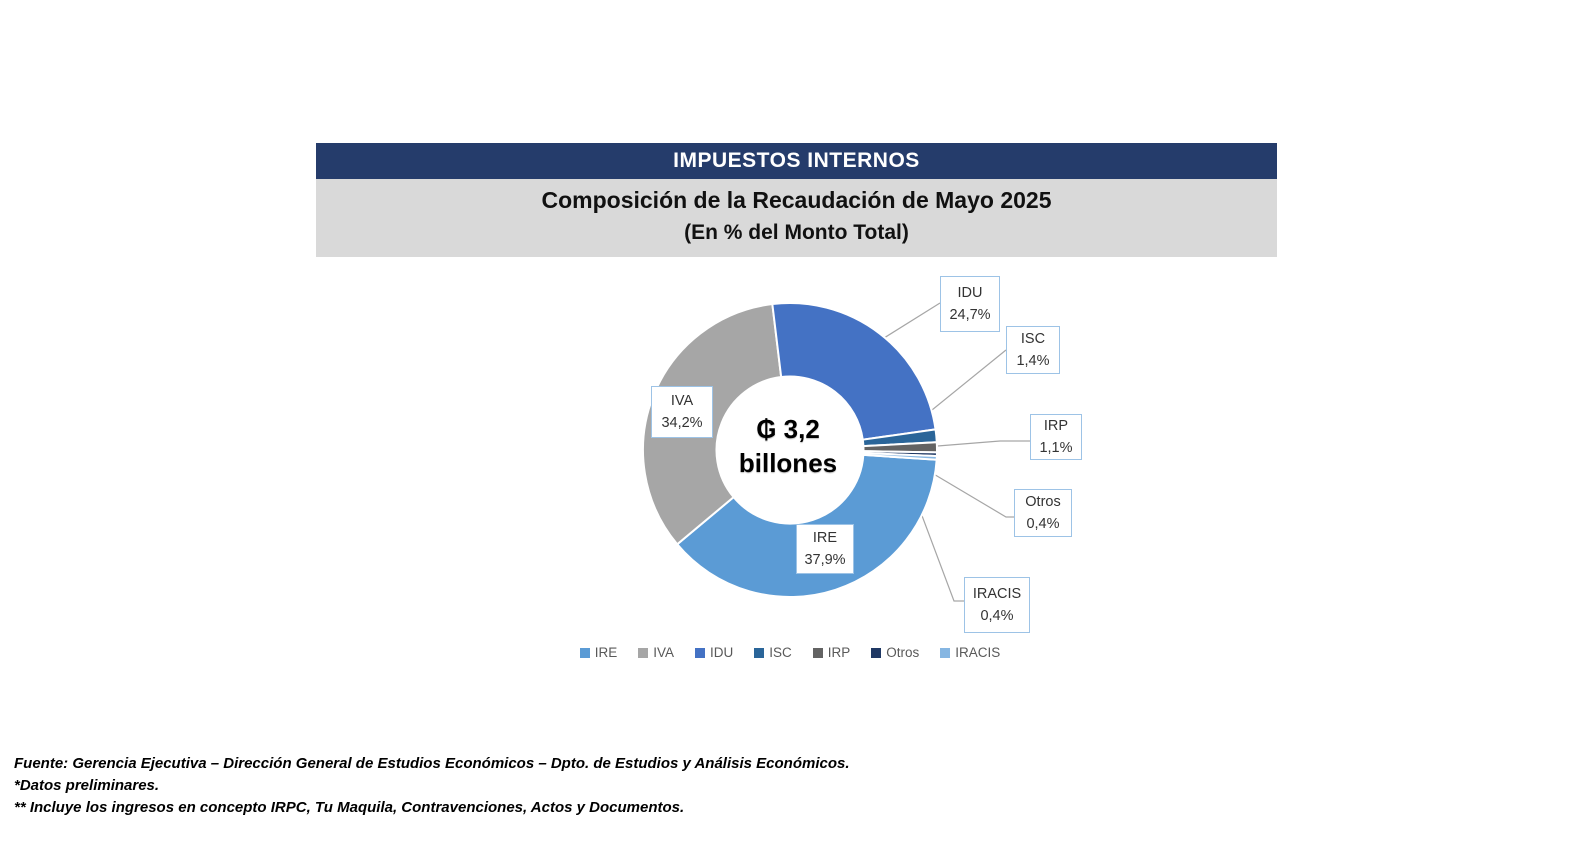 The height and width of the screenshot is (841, 1592). I want to click on preliminary-note: *Datos preliminares., so click(87, 785).